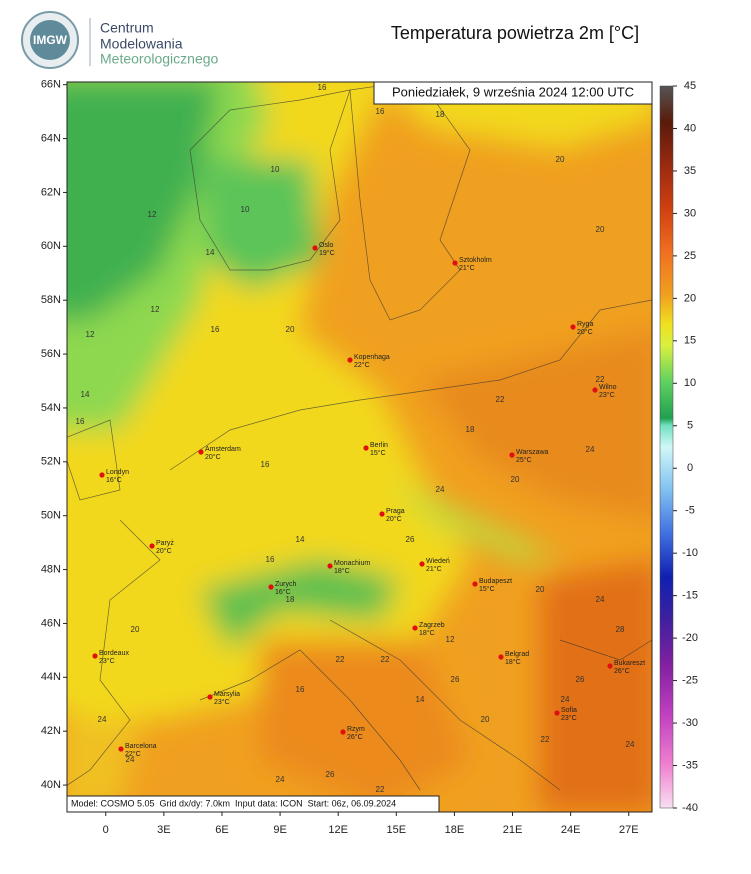  What do you see at coordinates (50, 40) in the screenshot?
I see `logo-inner` at bounding box center [50, 40].